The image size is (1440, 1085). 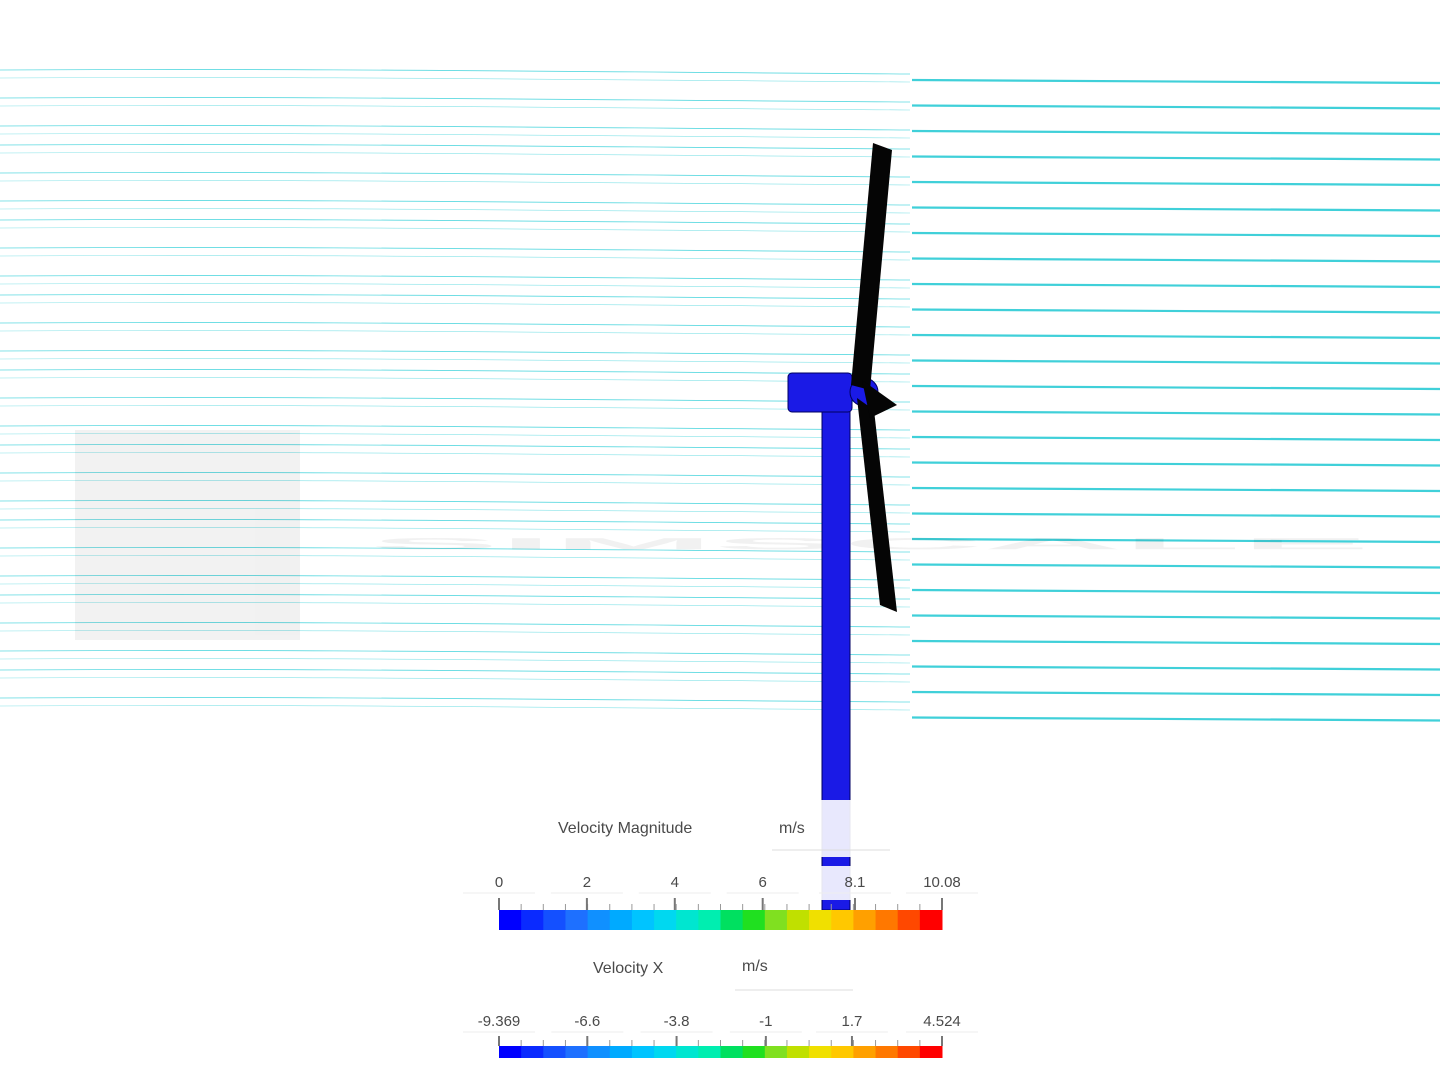 I want to click on tick-label: 8.1, so click(x=855, y=882).